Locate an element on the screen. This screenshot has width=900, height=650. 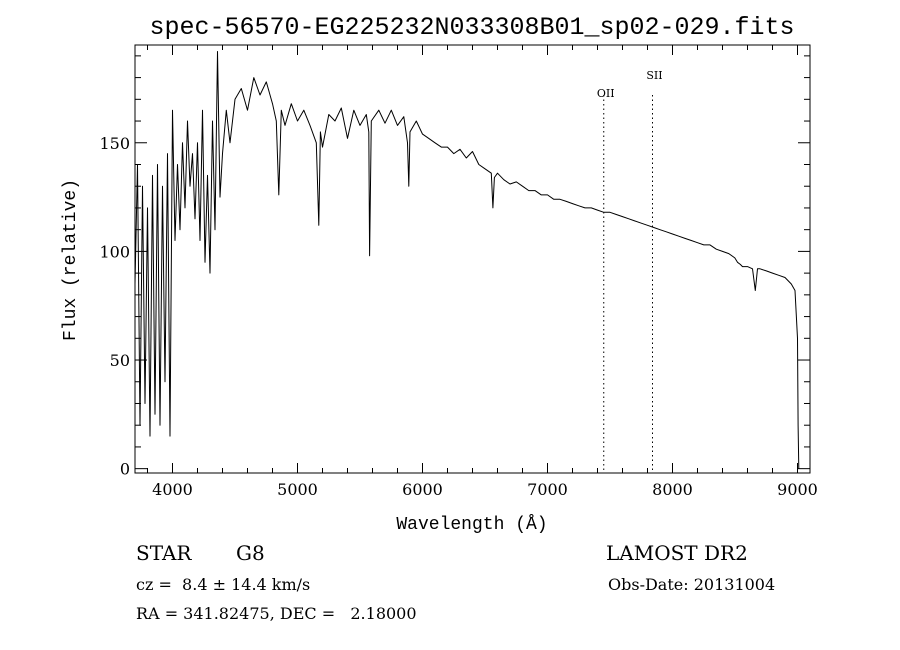
obs-date-text: Obs-Date: 20131004 is located at coordinates (692, 584).